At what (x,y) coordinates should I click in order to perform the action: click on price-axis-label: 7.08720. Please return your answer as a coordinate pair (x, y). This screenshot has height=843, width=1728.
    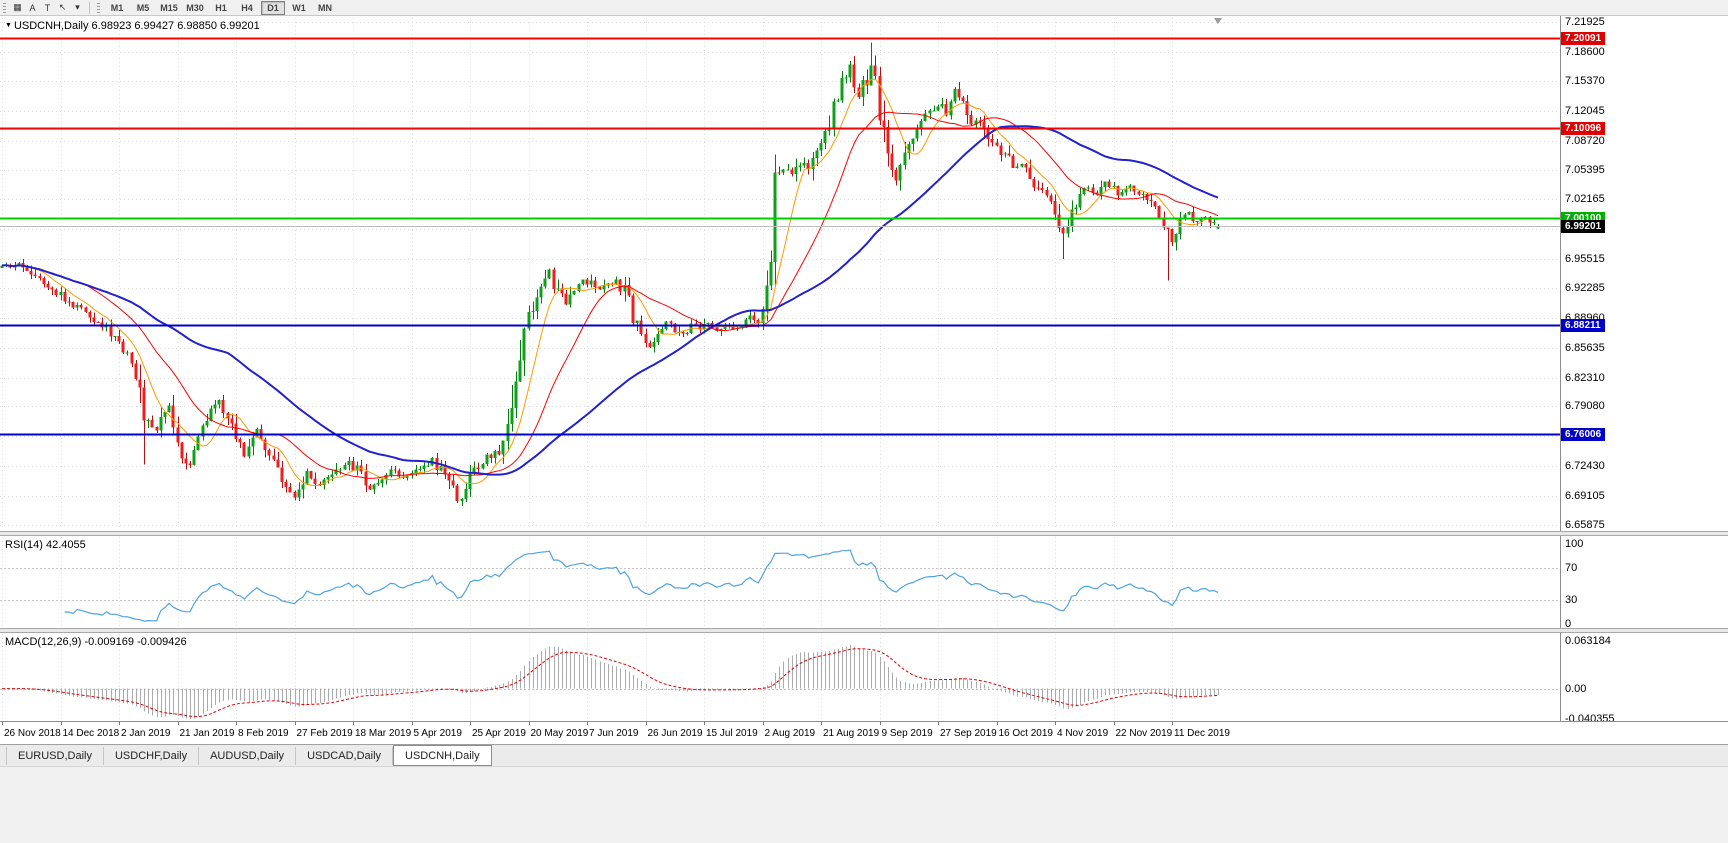
    Looking at the image, I should click on (1585, 140).